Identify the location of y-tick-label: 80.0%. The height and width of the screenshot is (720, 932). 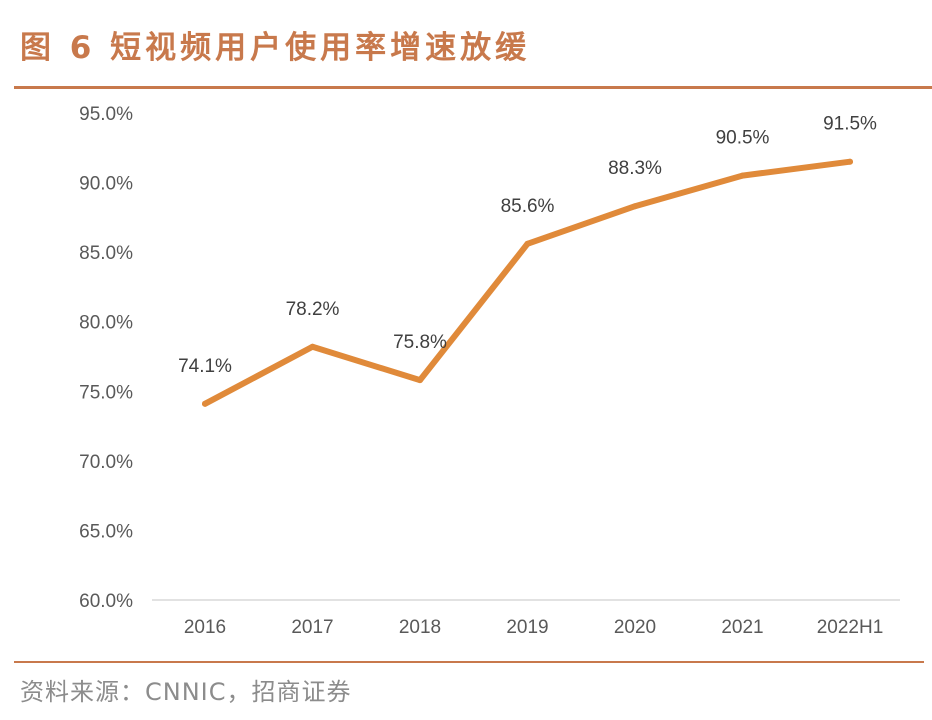
(106, 323).